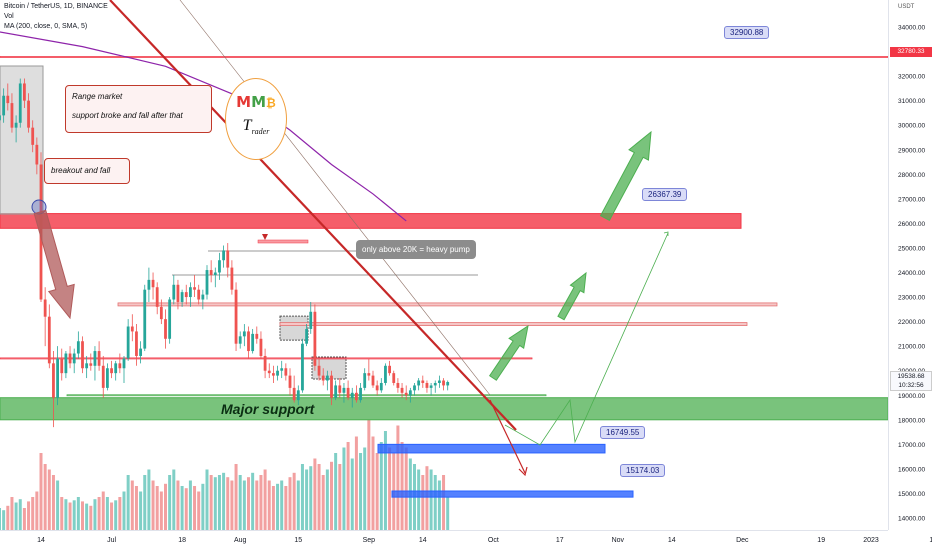  What do you see at coordinates (665, 194) in the screenshot?
I see `target-26367-label: 26367.39` at bounding box center [665, 194].